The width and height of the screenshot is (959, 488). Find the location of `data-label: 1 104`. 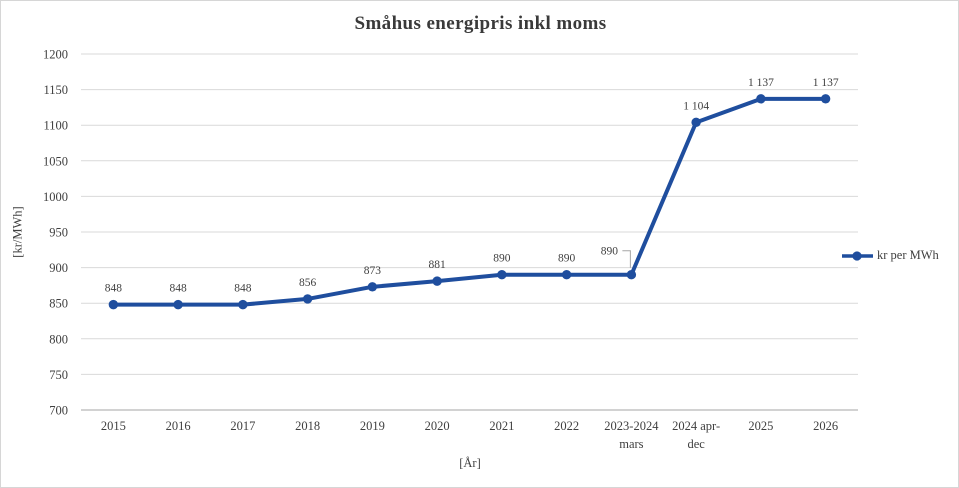

data-label: 1 104 is located at coordinates (696, 106).